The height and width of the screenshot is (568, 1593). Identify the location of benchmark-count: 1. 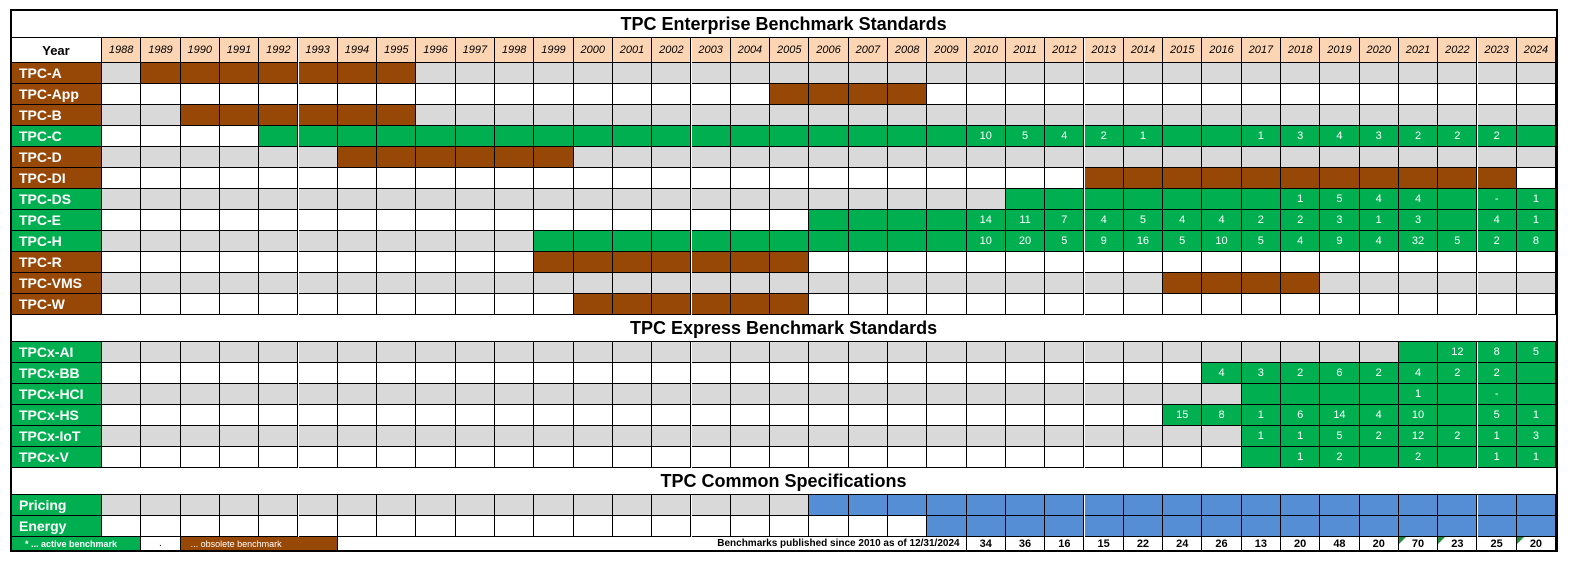
(1261, 136).